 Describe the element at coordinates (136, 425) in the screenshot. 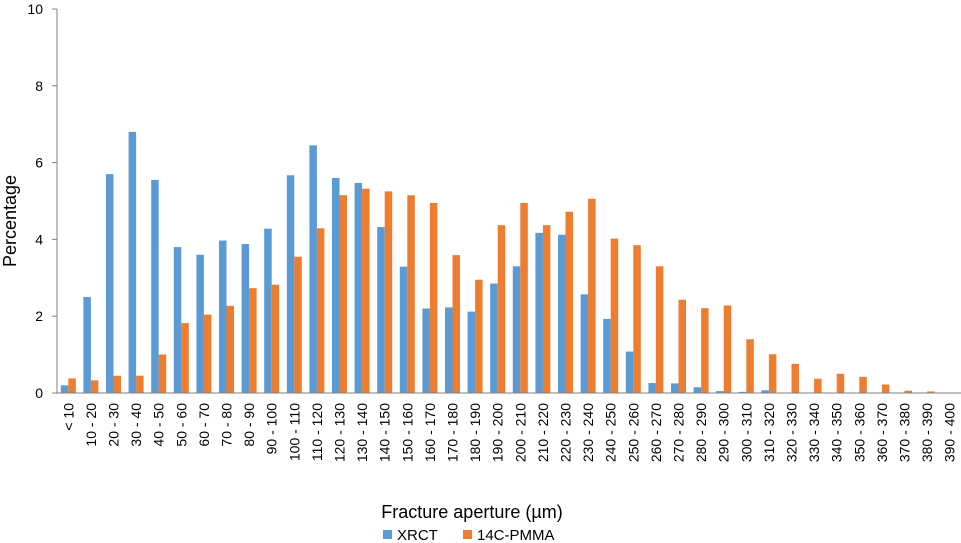

I see `x-tick-label: 30 - 40` at that location.